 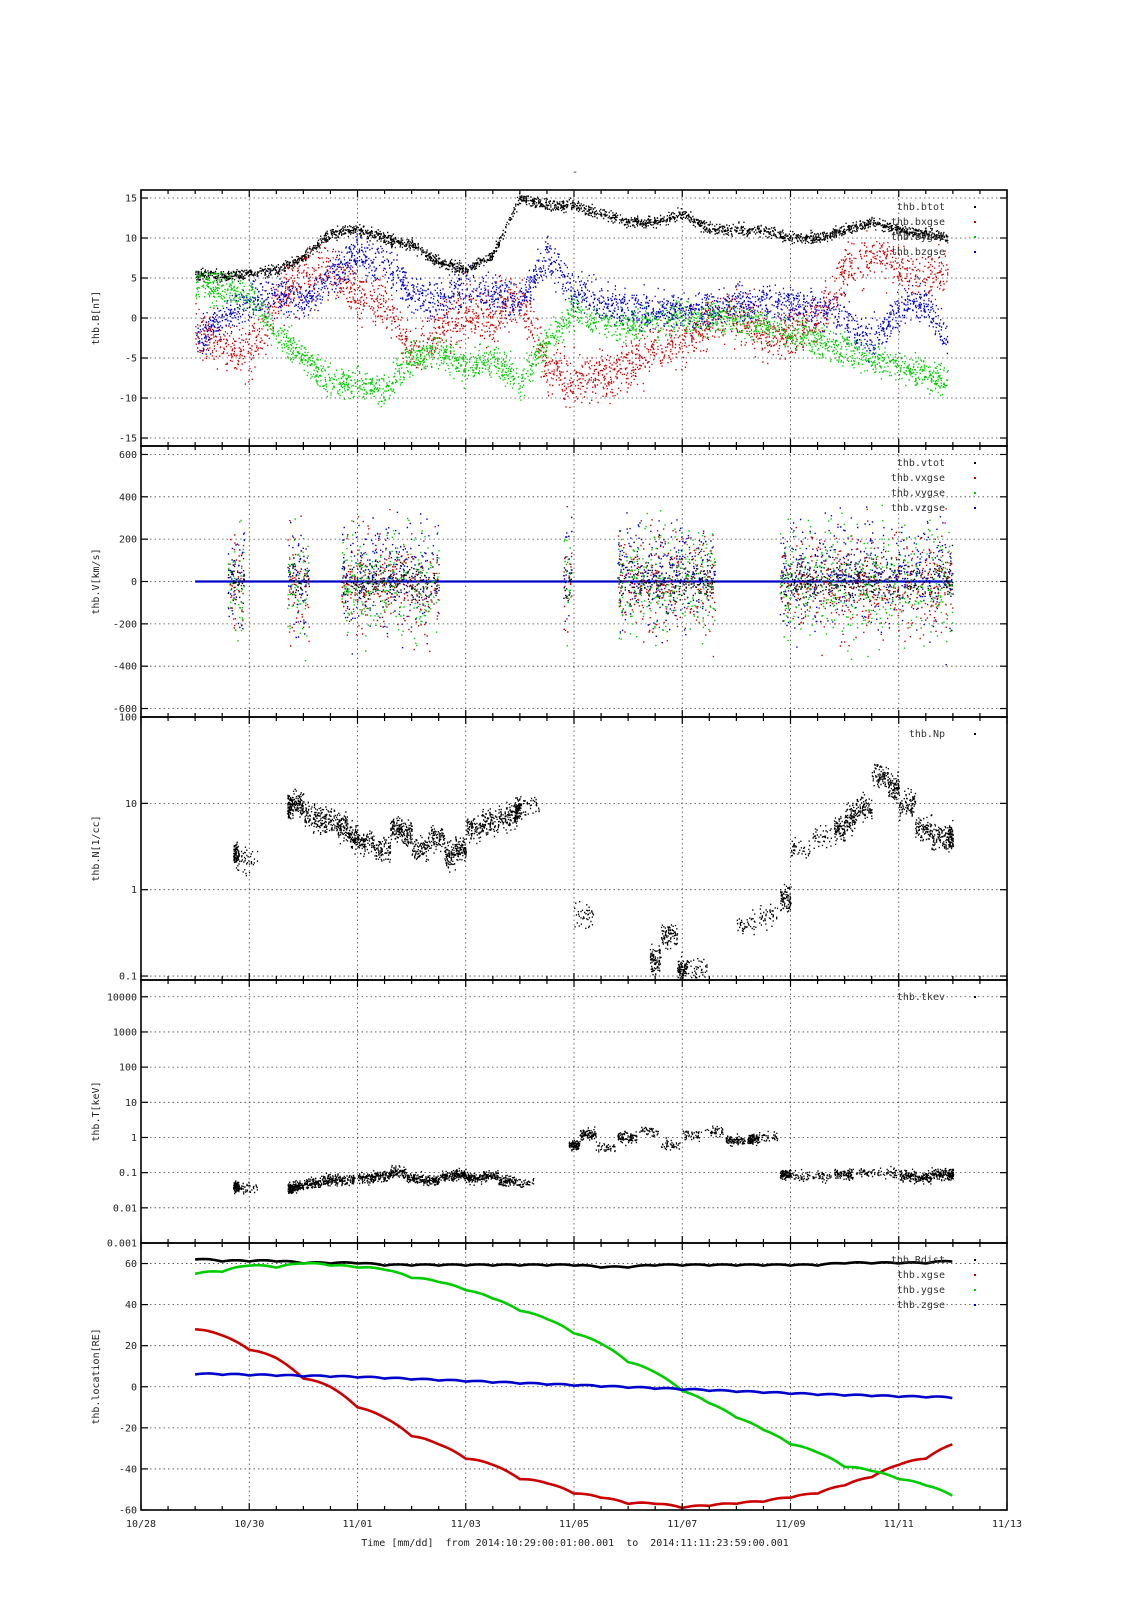 I want to click on x-tick-label: 11/05, so click(x=574, y=1524).